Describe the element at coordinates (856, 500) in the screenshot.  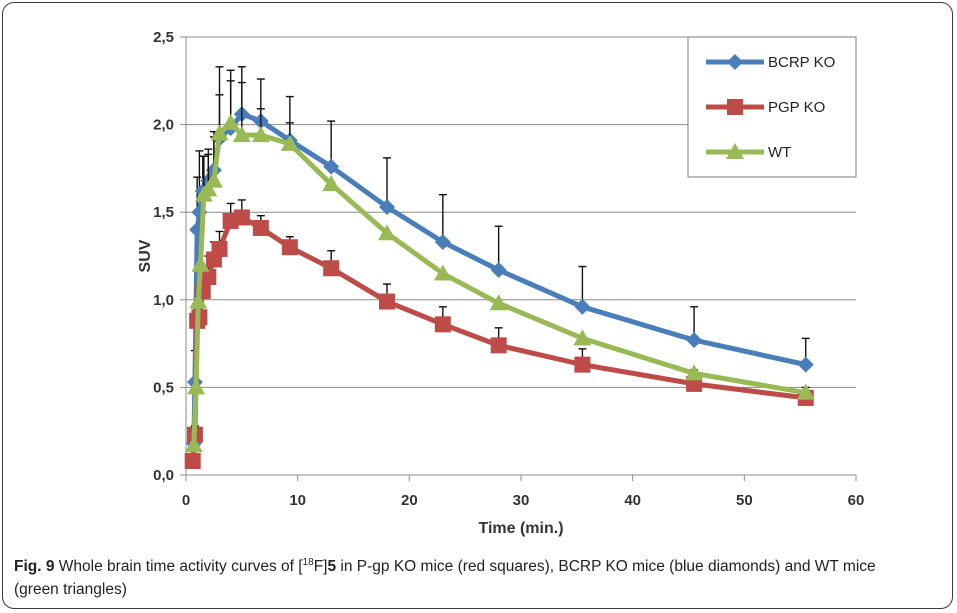
I see `x-tick-label: 60` at that location.